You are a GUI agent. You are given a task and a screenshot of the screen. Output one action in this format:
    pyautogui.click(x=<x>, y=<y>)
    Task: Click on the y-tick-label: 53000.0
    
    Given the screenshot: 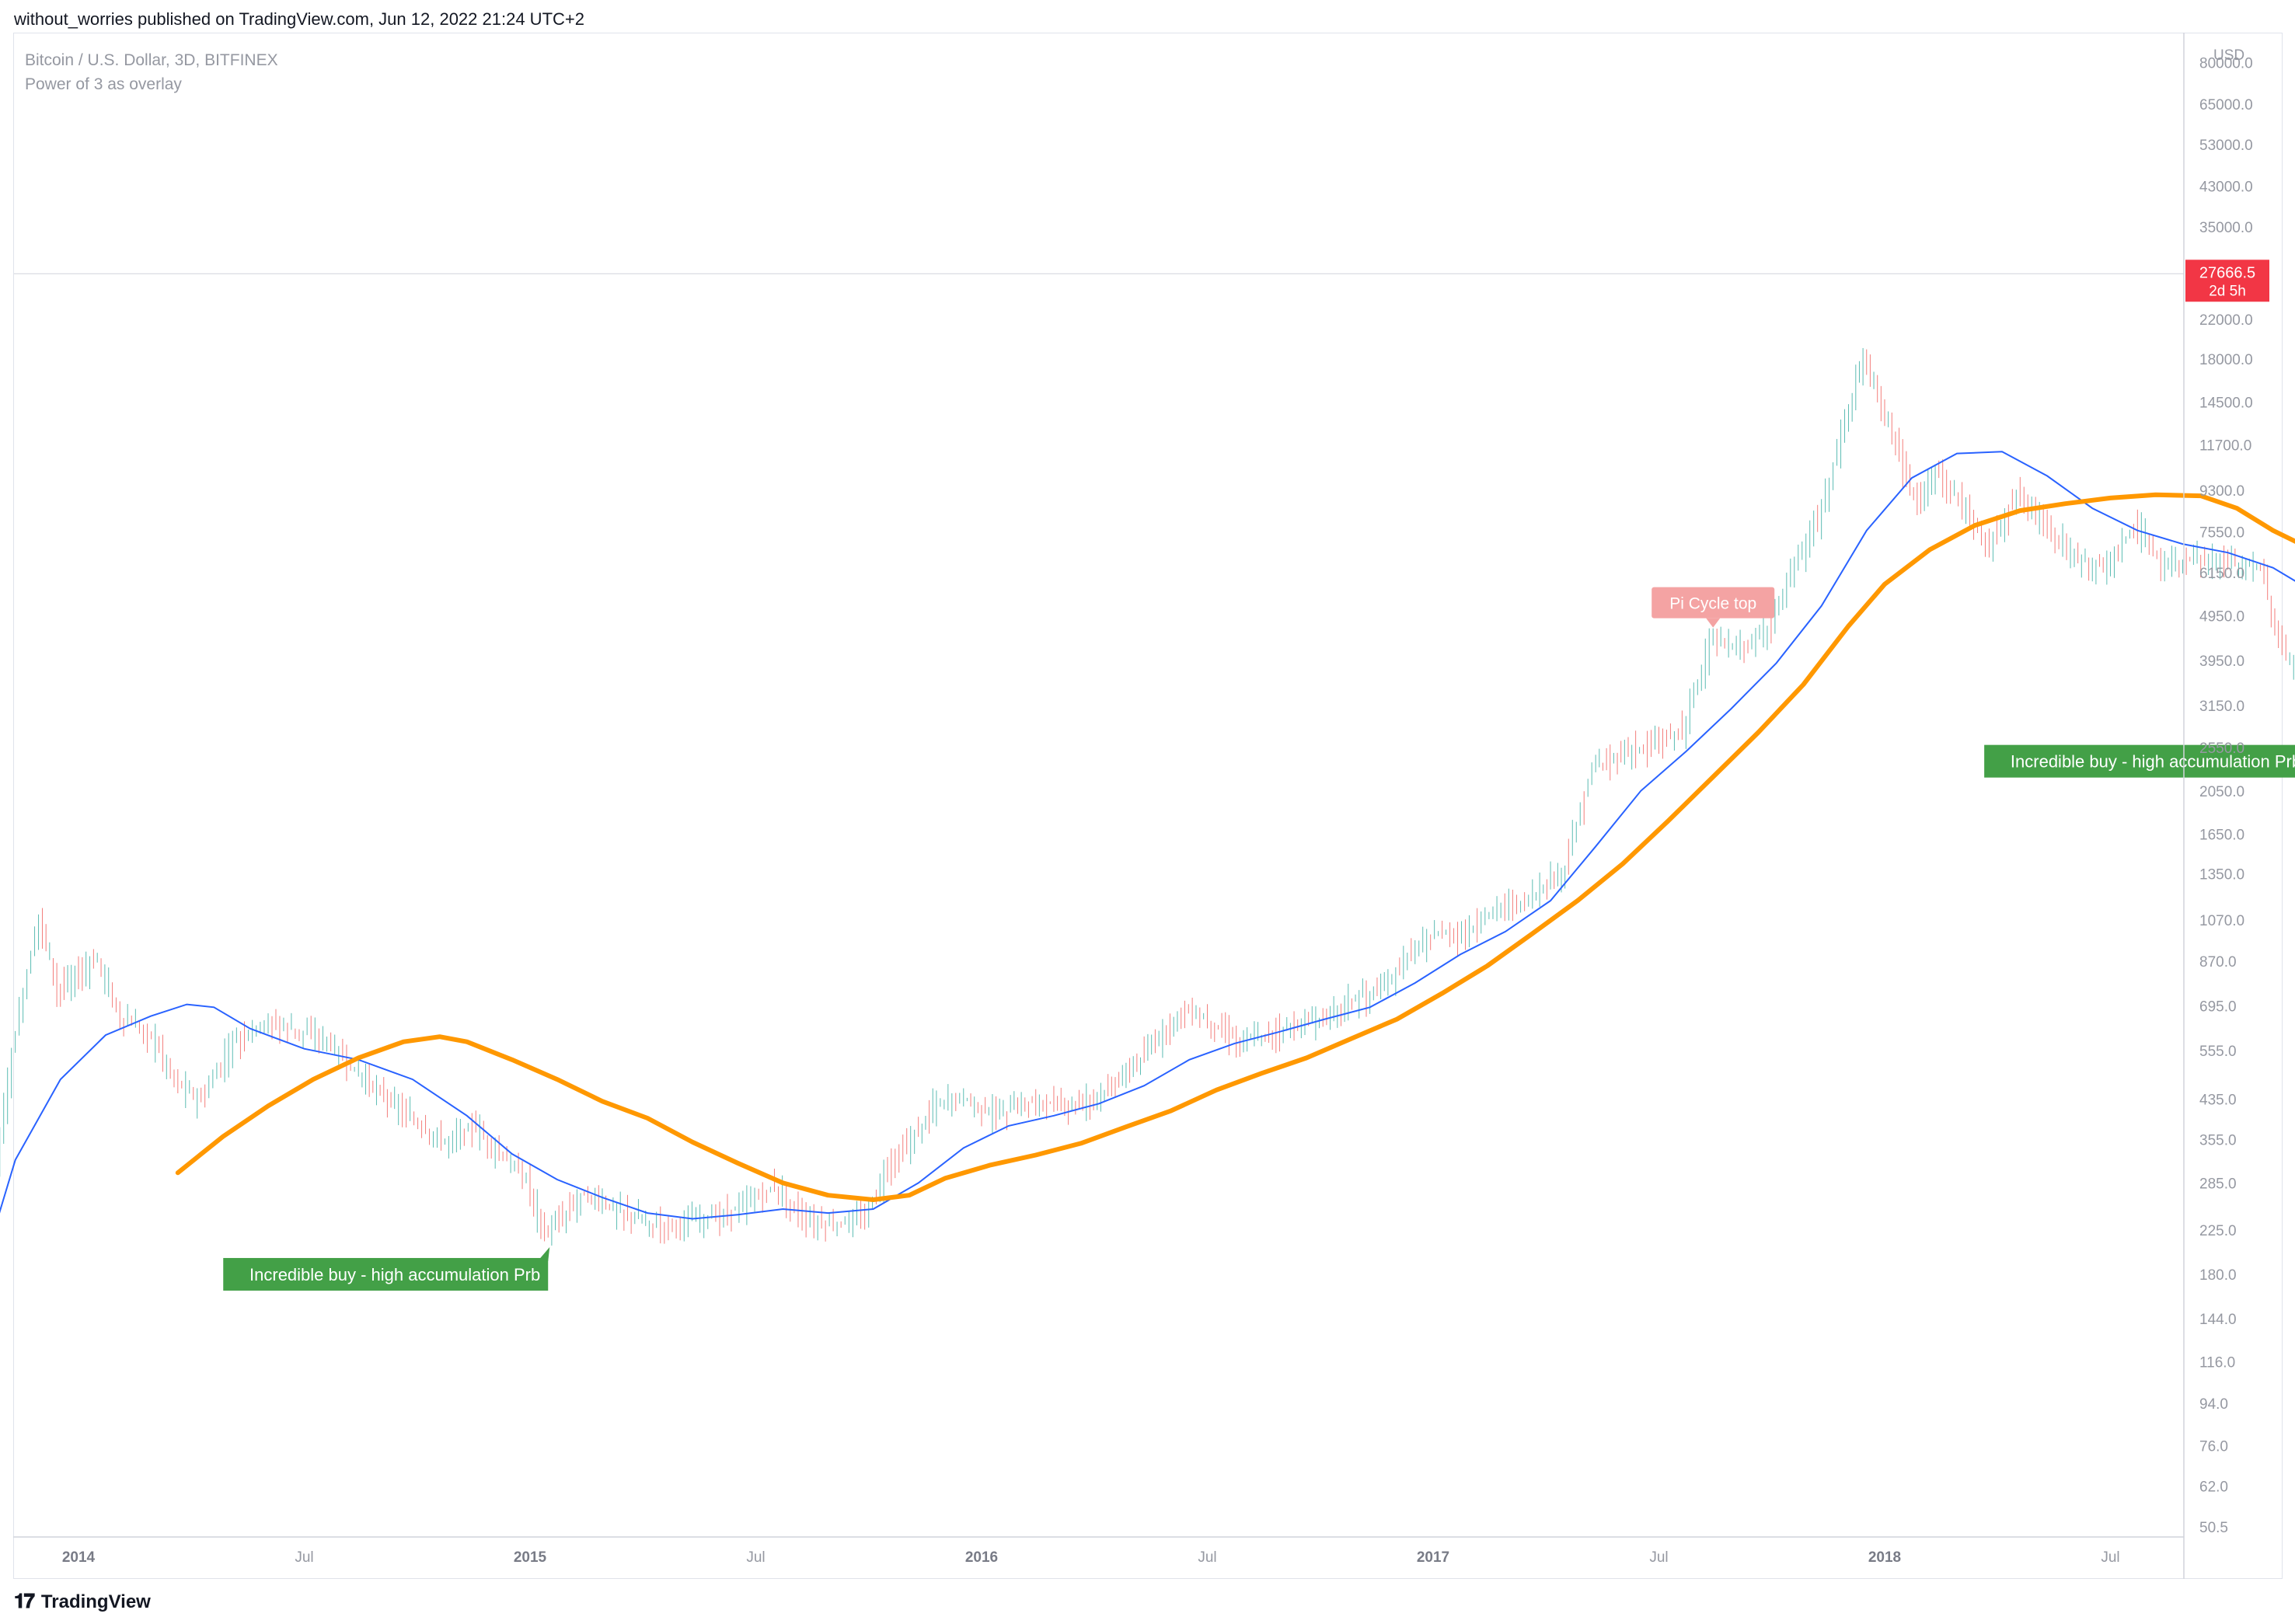 What is the action you would take?
    pyautogui.click(x=2226, y=146)
    